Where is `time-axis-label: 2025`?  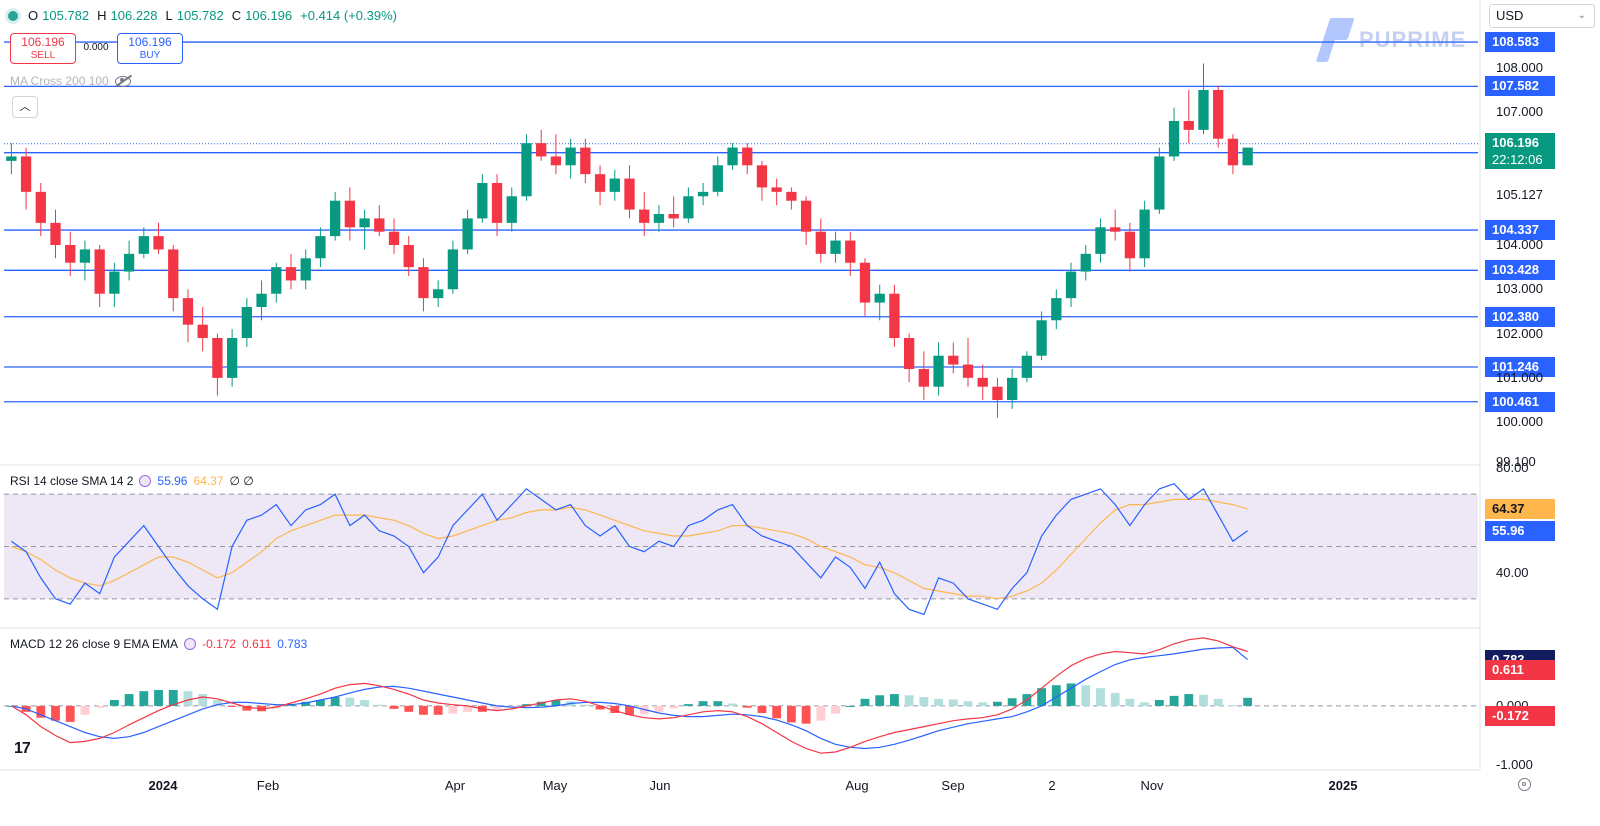 time-axis-label: 2025 is located at coordinates (1343, 785).